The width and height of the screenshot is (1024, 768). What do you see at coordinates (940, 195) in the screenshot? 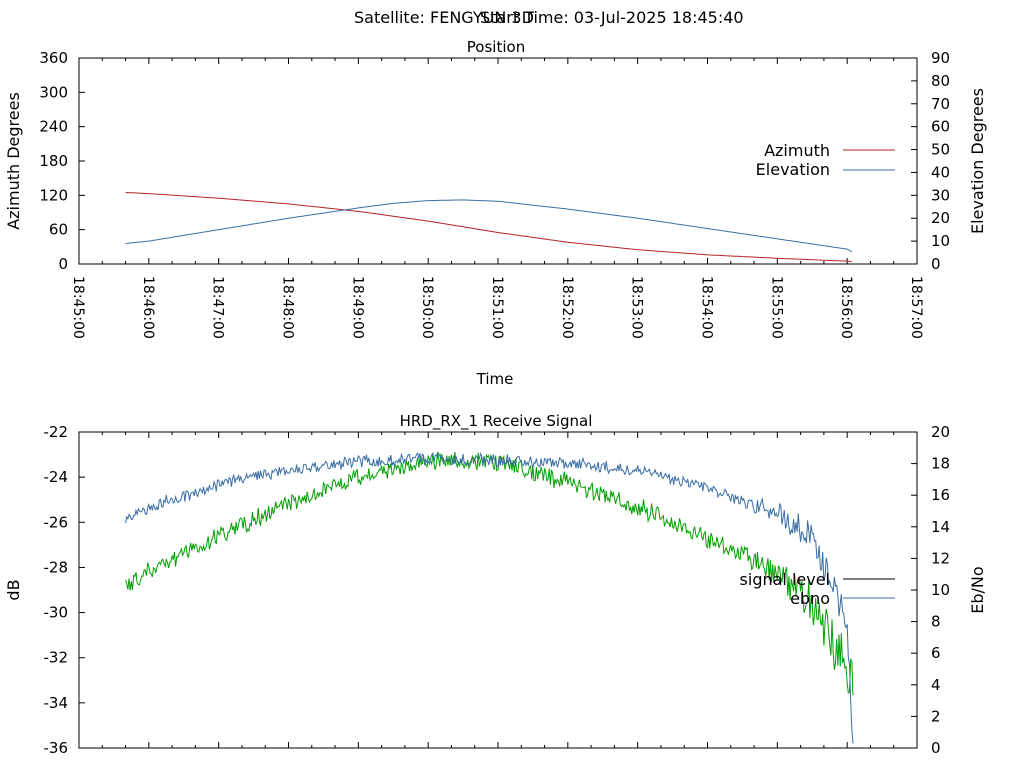
I see `y2-tick-label: 30` at bounding box center [940, 195].